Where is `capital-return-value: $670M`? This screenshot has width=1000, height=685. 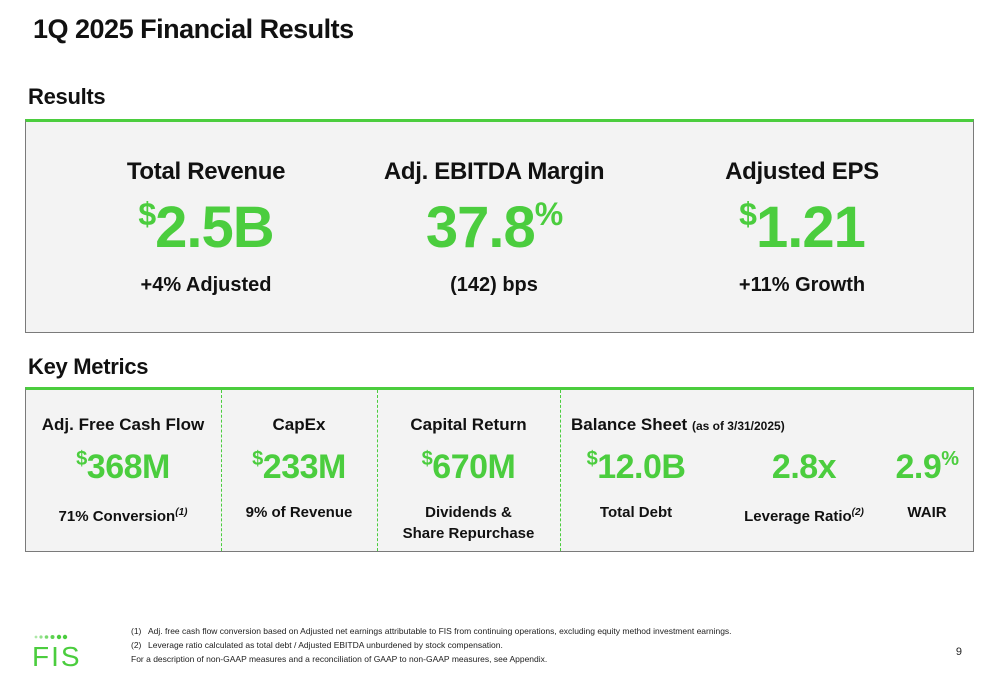 capital-return-value: $670M is located at coordinates (468, 467).